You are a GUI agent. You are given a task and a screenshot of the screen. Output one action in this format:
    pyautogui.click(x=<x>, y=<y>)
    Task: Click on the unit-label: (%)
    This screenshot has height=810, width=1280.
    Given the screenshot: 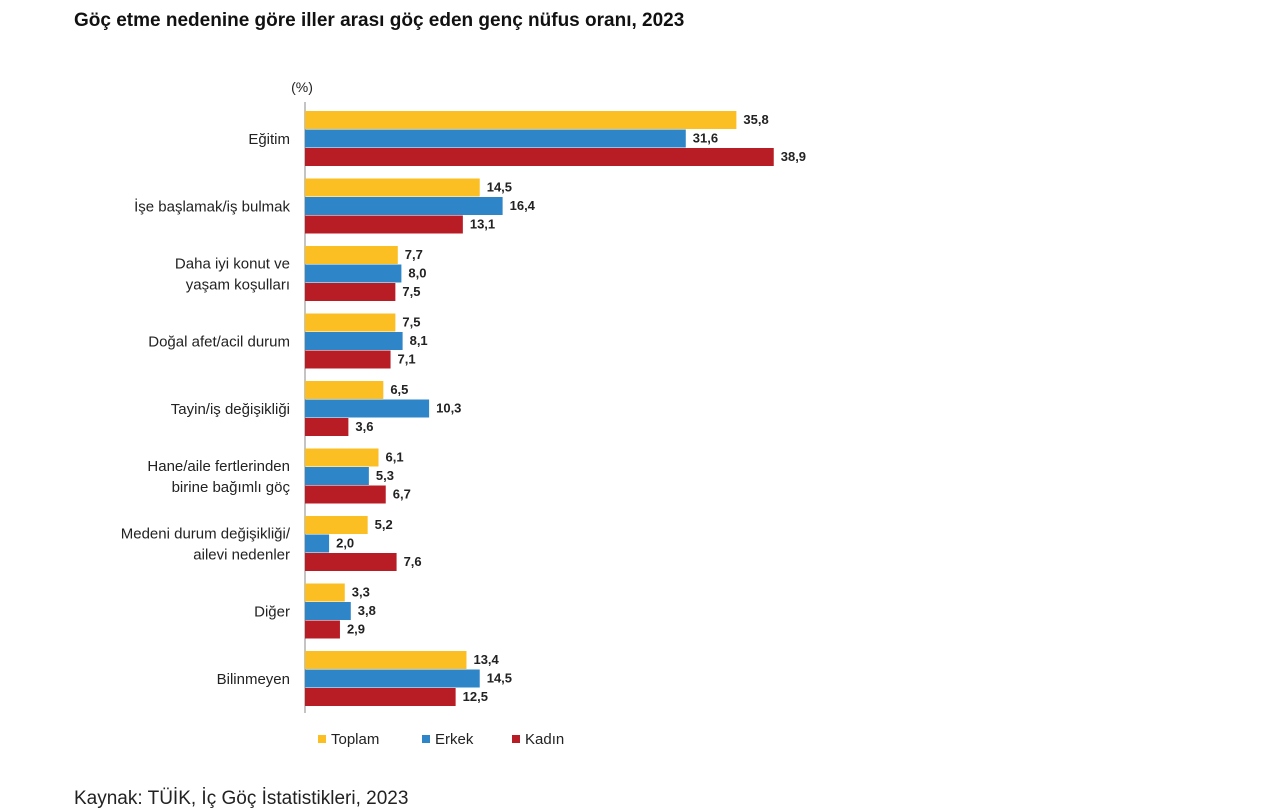 What is the action you would take?
    pyautogui.click(x=302, y=87)
    